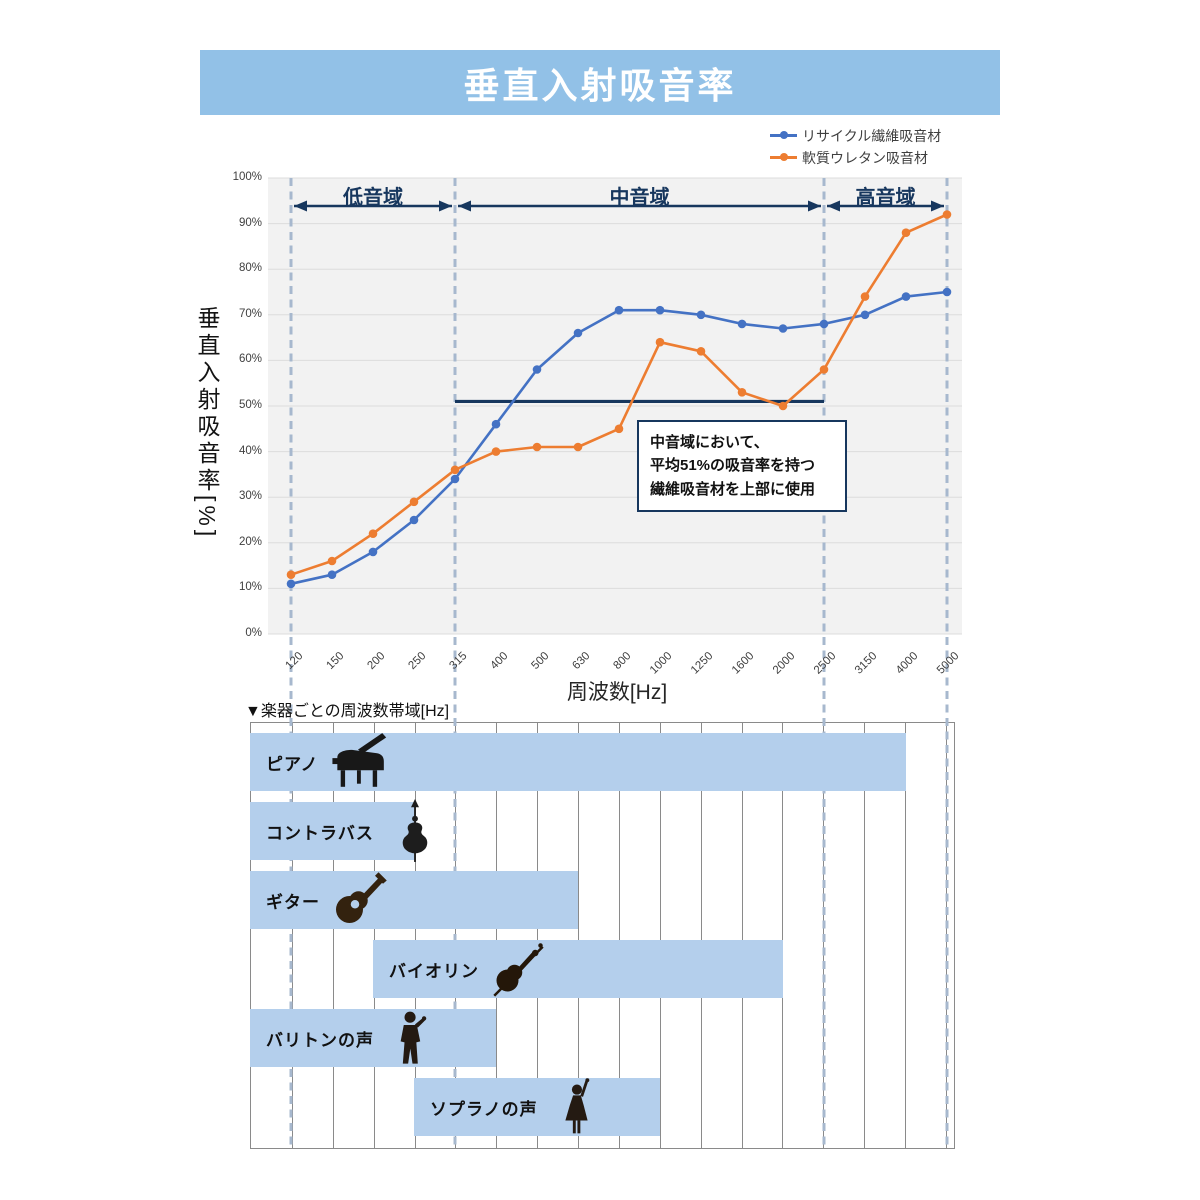 The width and height of the screenshot is (1200, 1200). What do you see at coordinates (458, 661) in the screenshot?
I see `x-tick-label: 315` at bounding box center [458, 661].